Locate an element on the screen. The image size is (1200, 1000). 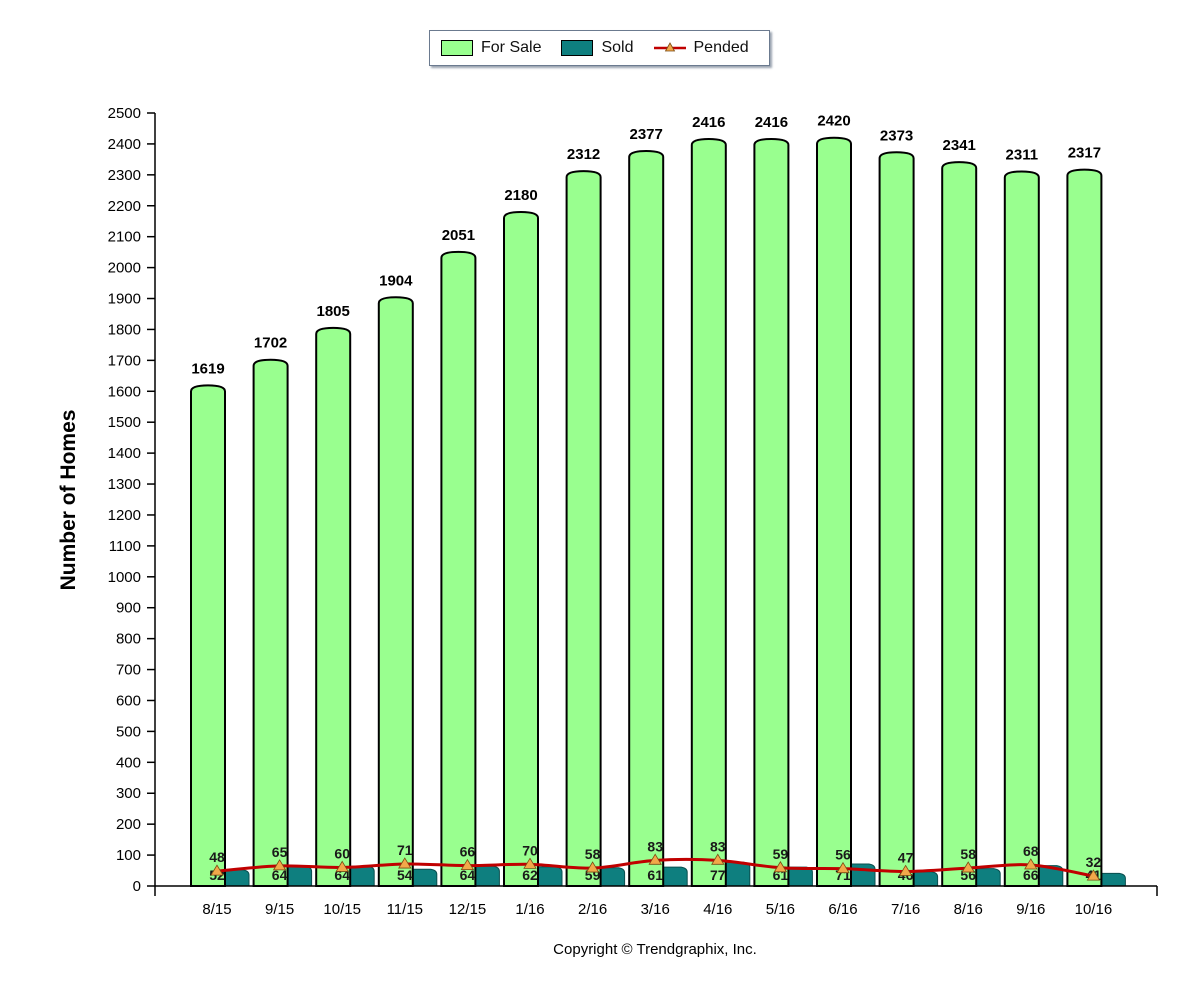
y-tick-label: 200 is located at coordinates (128, 824).